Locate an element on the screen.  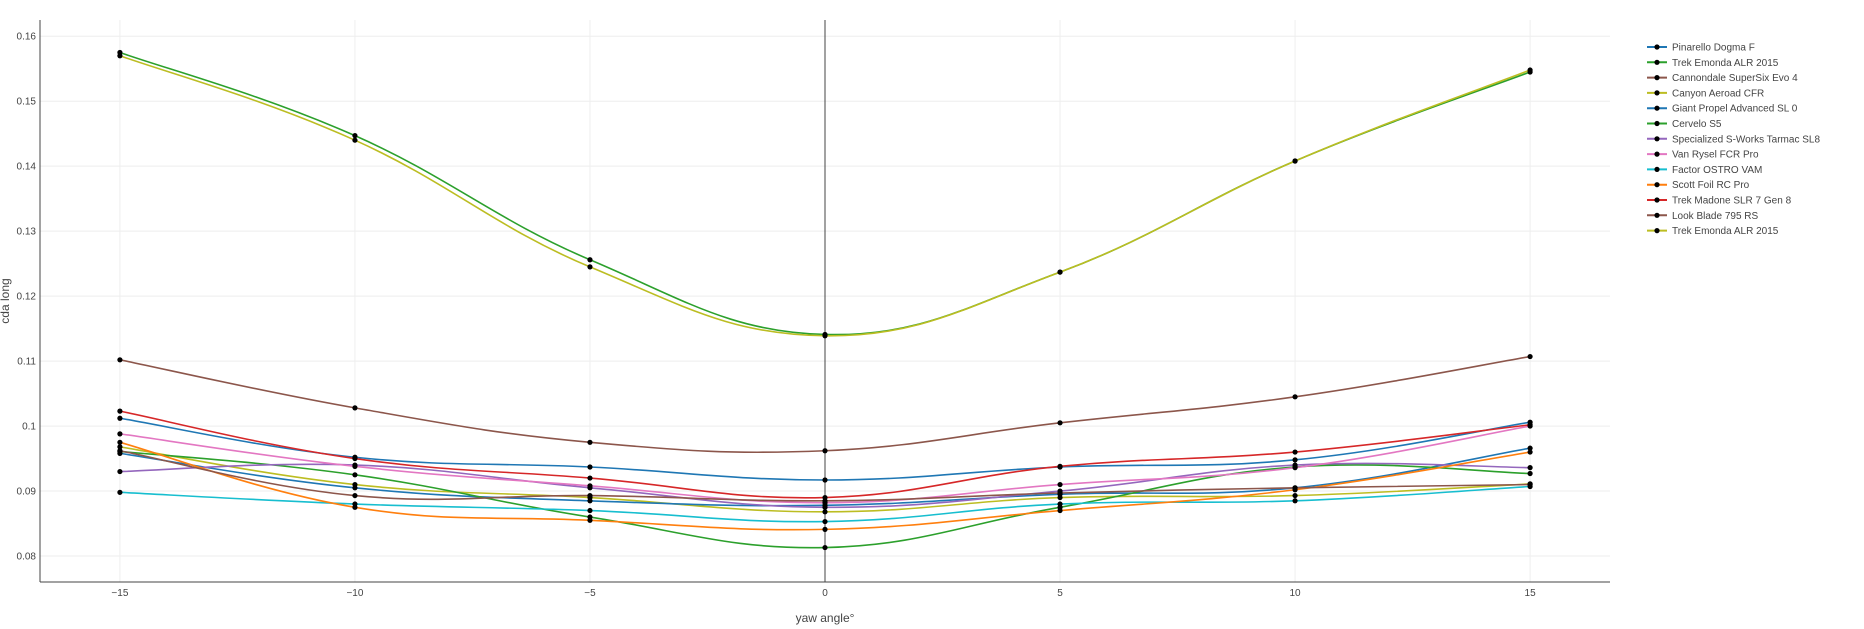
x-tick-label: −10 is located at coordinates (354, 593).